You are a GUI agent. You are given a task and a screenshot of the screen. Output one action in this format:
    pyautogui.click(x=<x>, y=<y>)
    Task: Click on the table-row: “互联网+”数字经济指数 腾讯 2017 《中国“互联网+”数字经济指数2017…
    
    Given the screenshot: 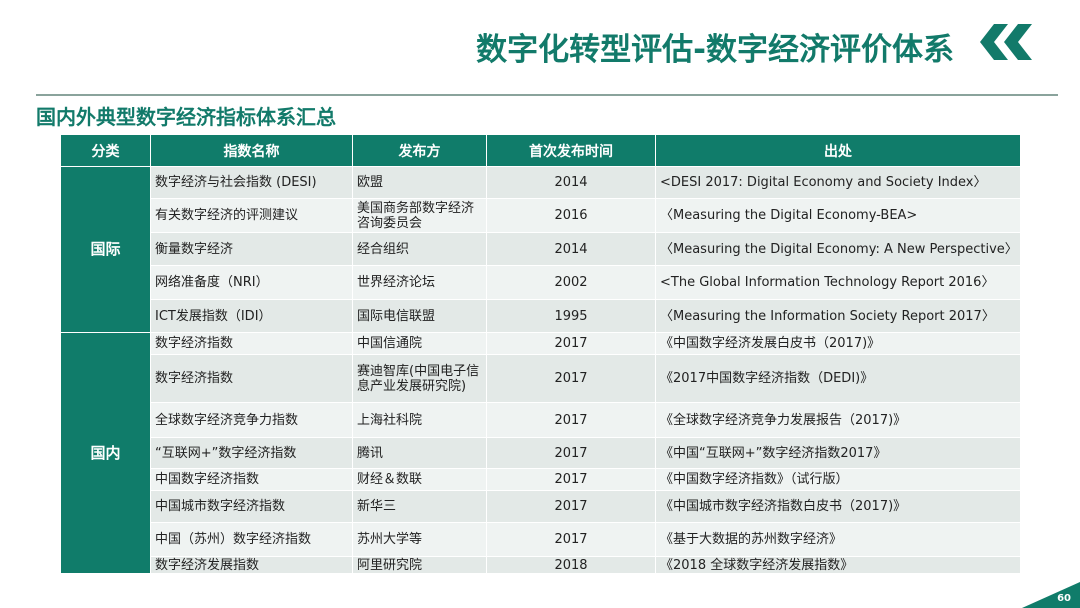 What is the action you would take?
    pyautogui.click(x=541, y=453)
    